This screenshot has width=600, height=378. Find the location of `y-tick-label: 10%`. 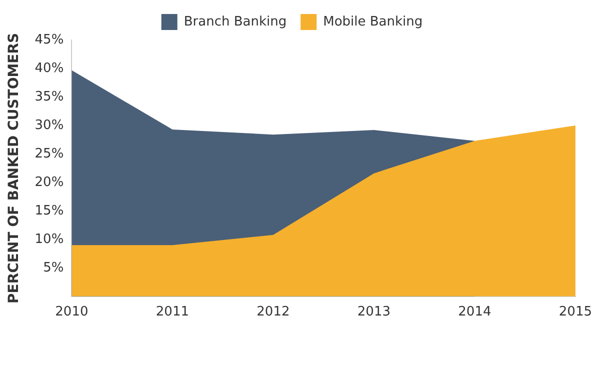

y-tick-label: 10% is located at coordinates (49, 239).